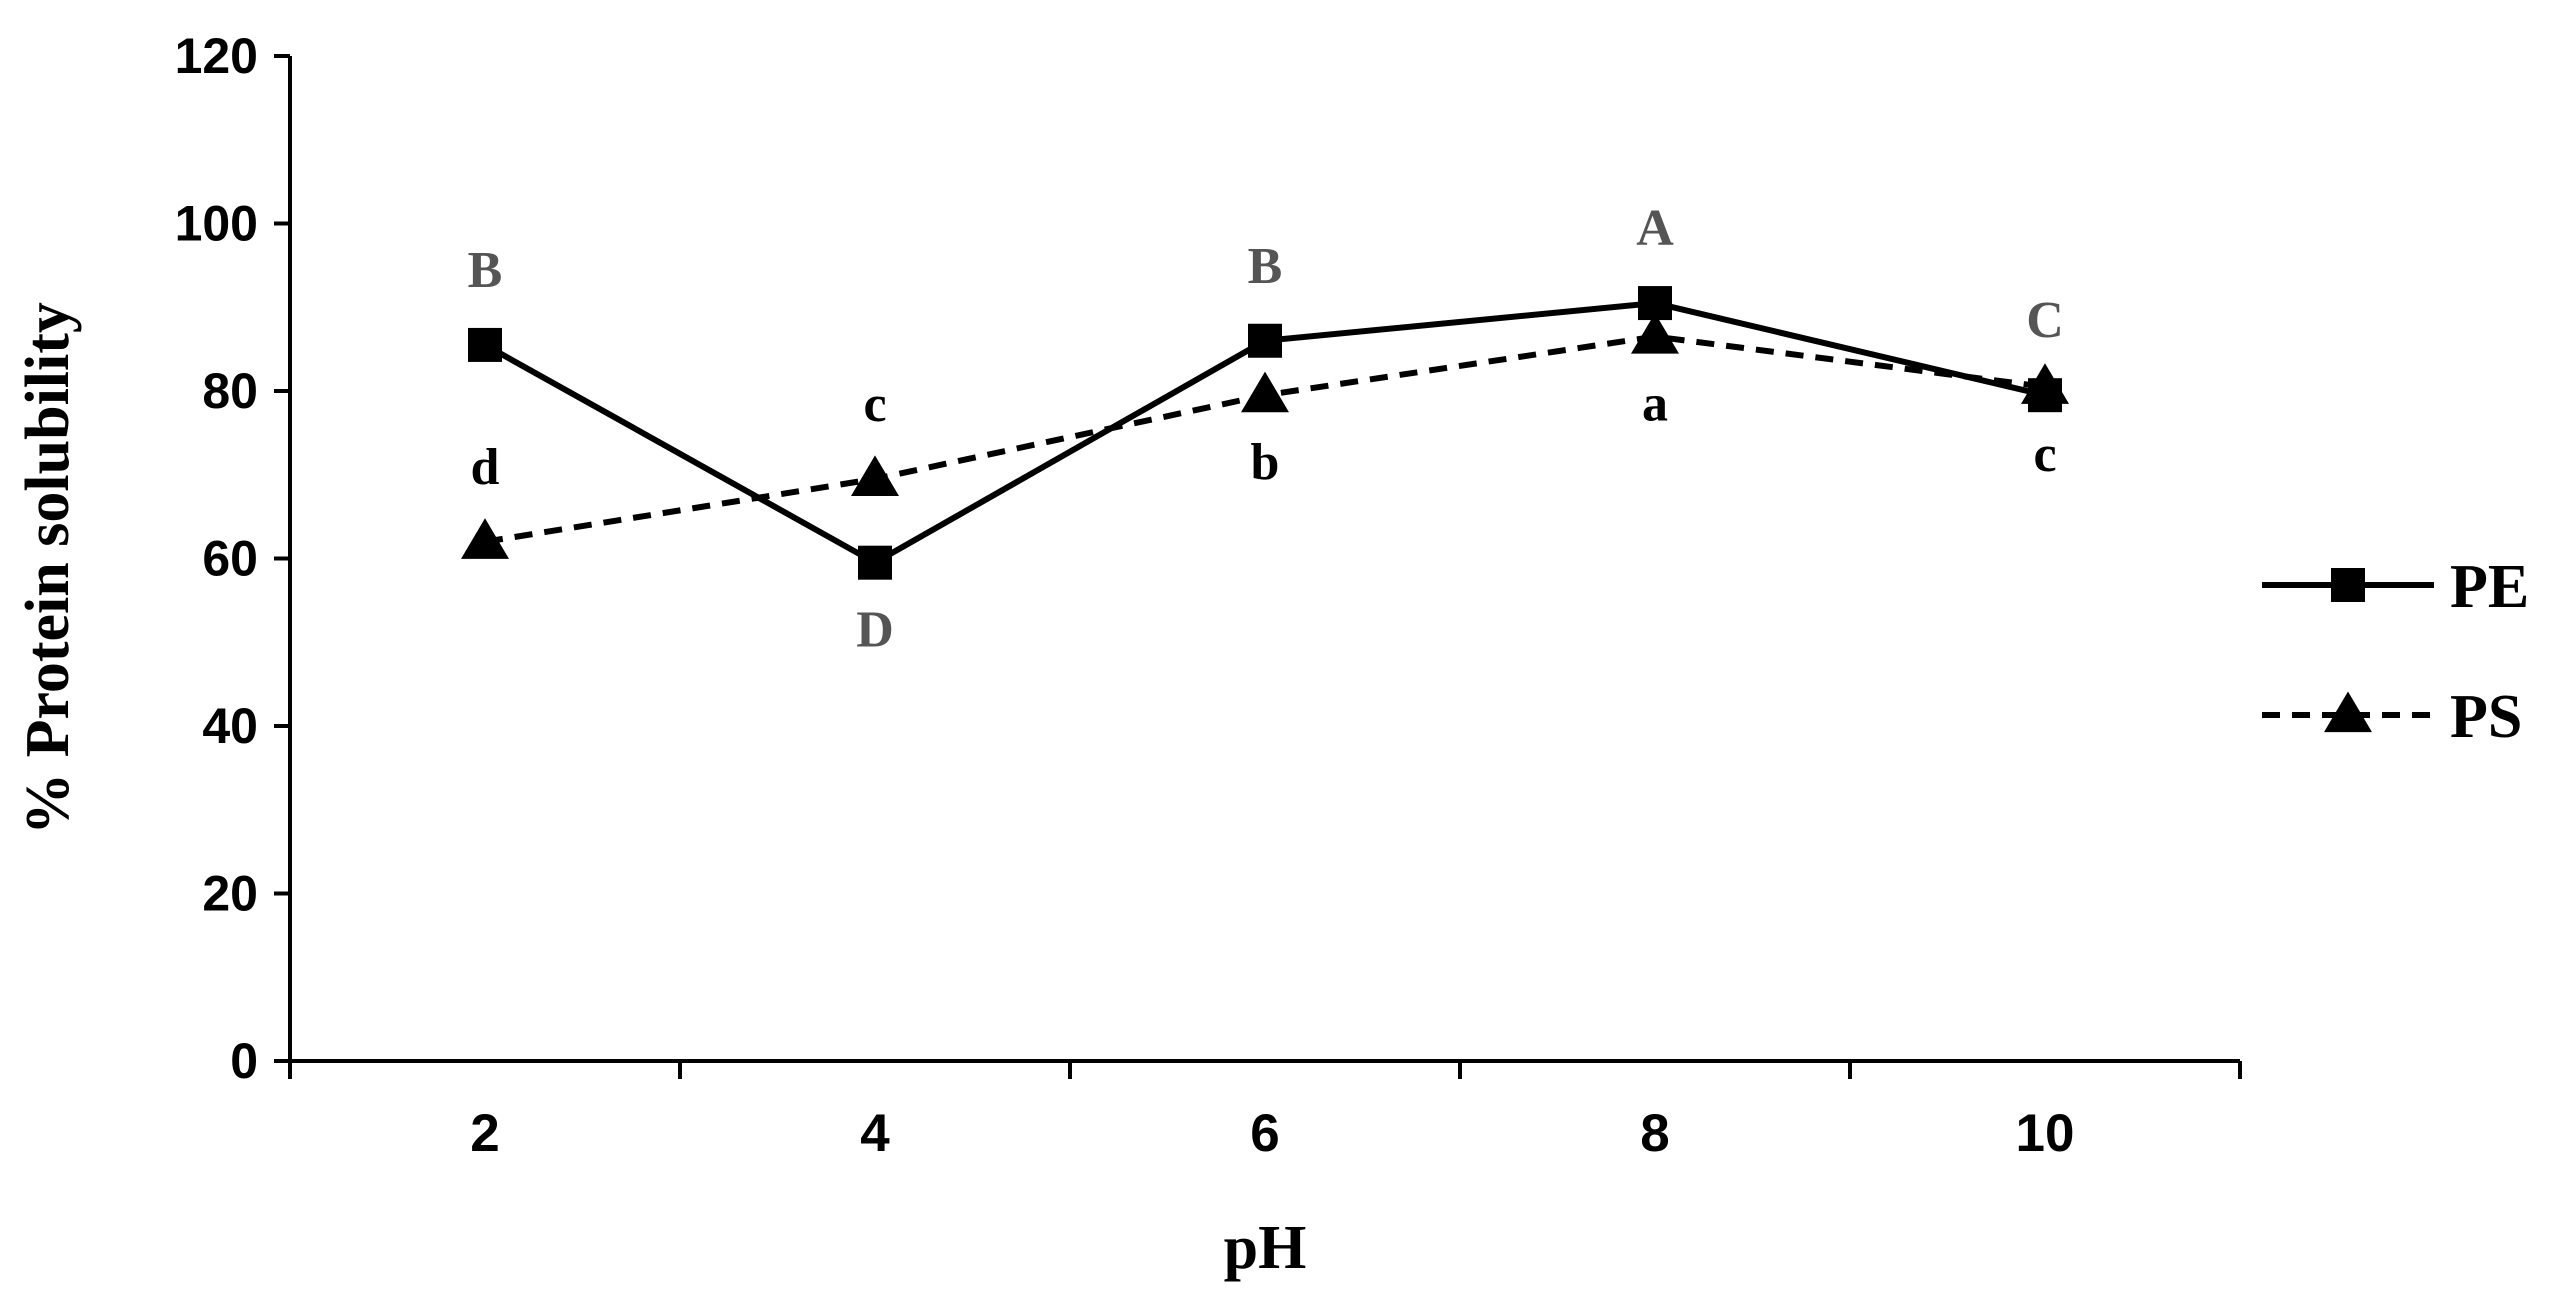  Describe the element at coordinates (875, 1133) in the screenshot. I see `x-tick-label: 4` at that location.